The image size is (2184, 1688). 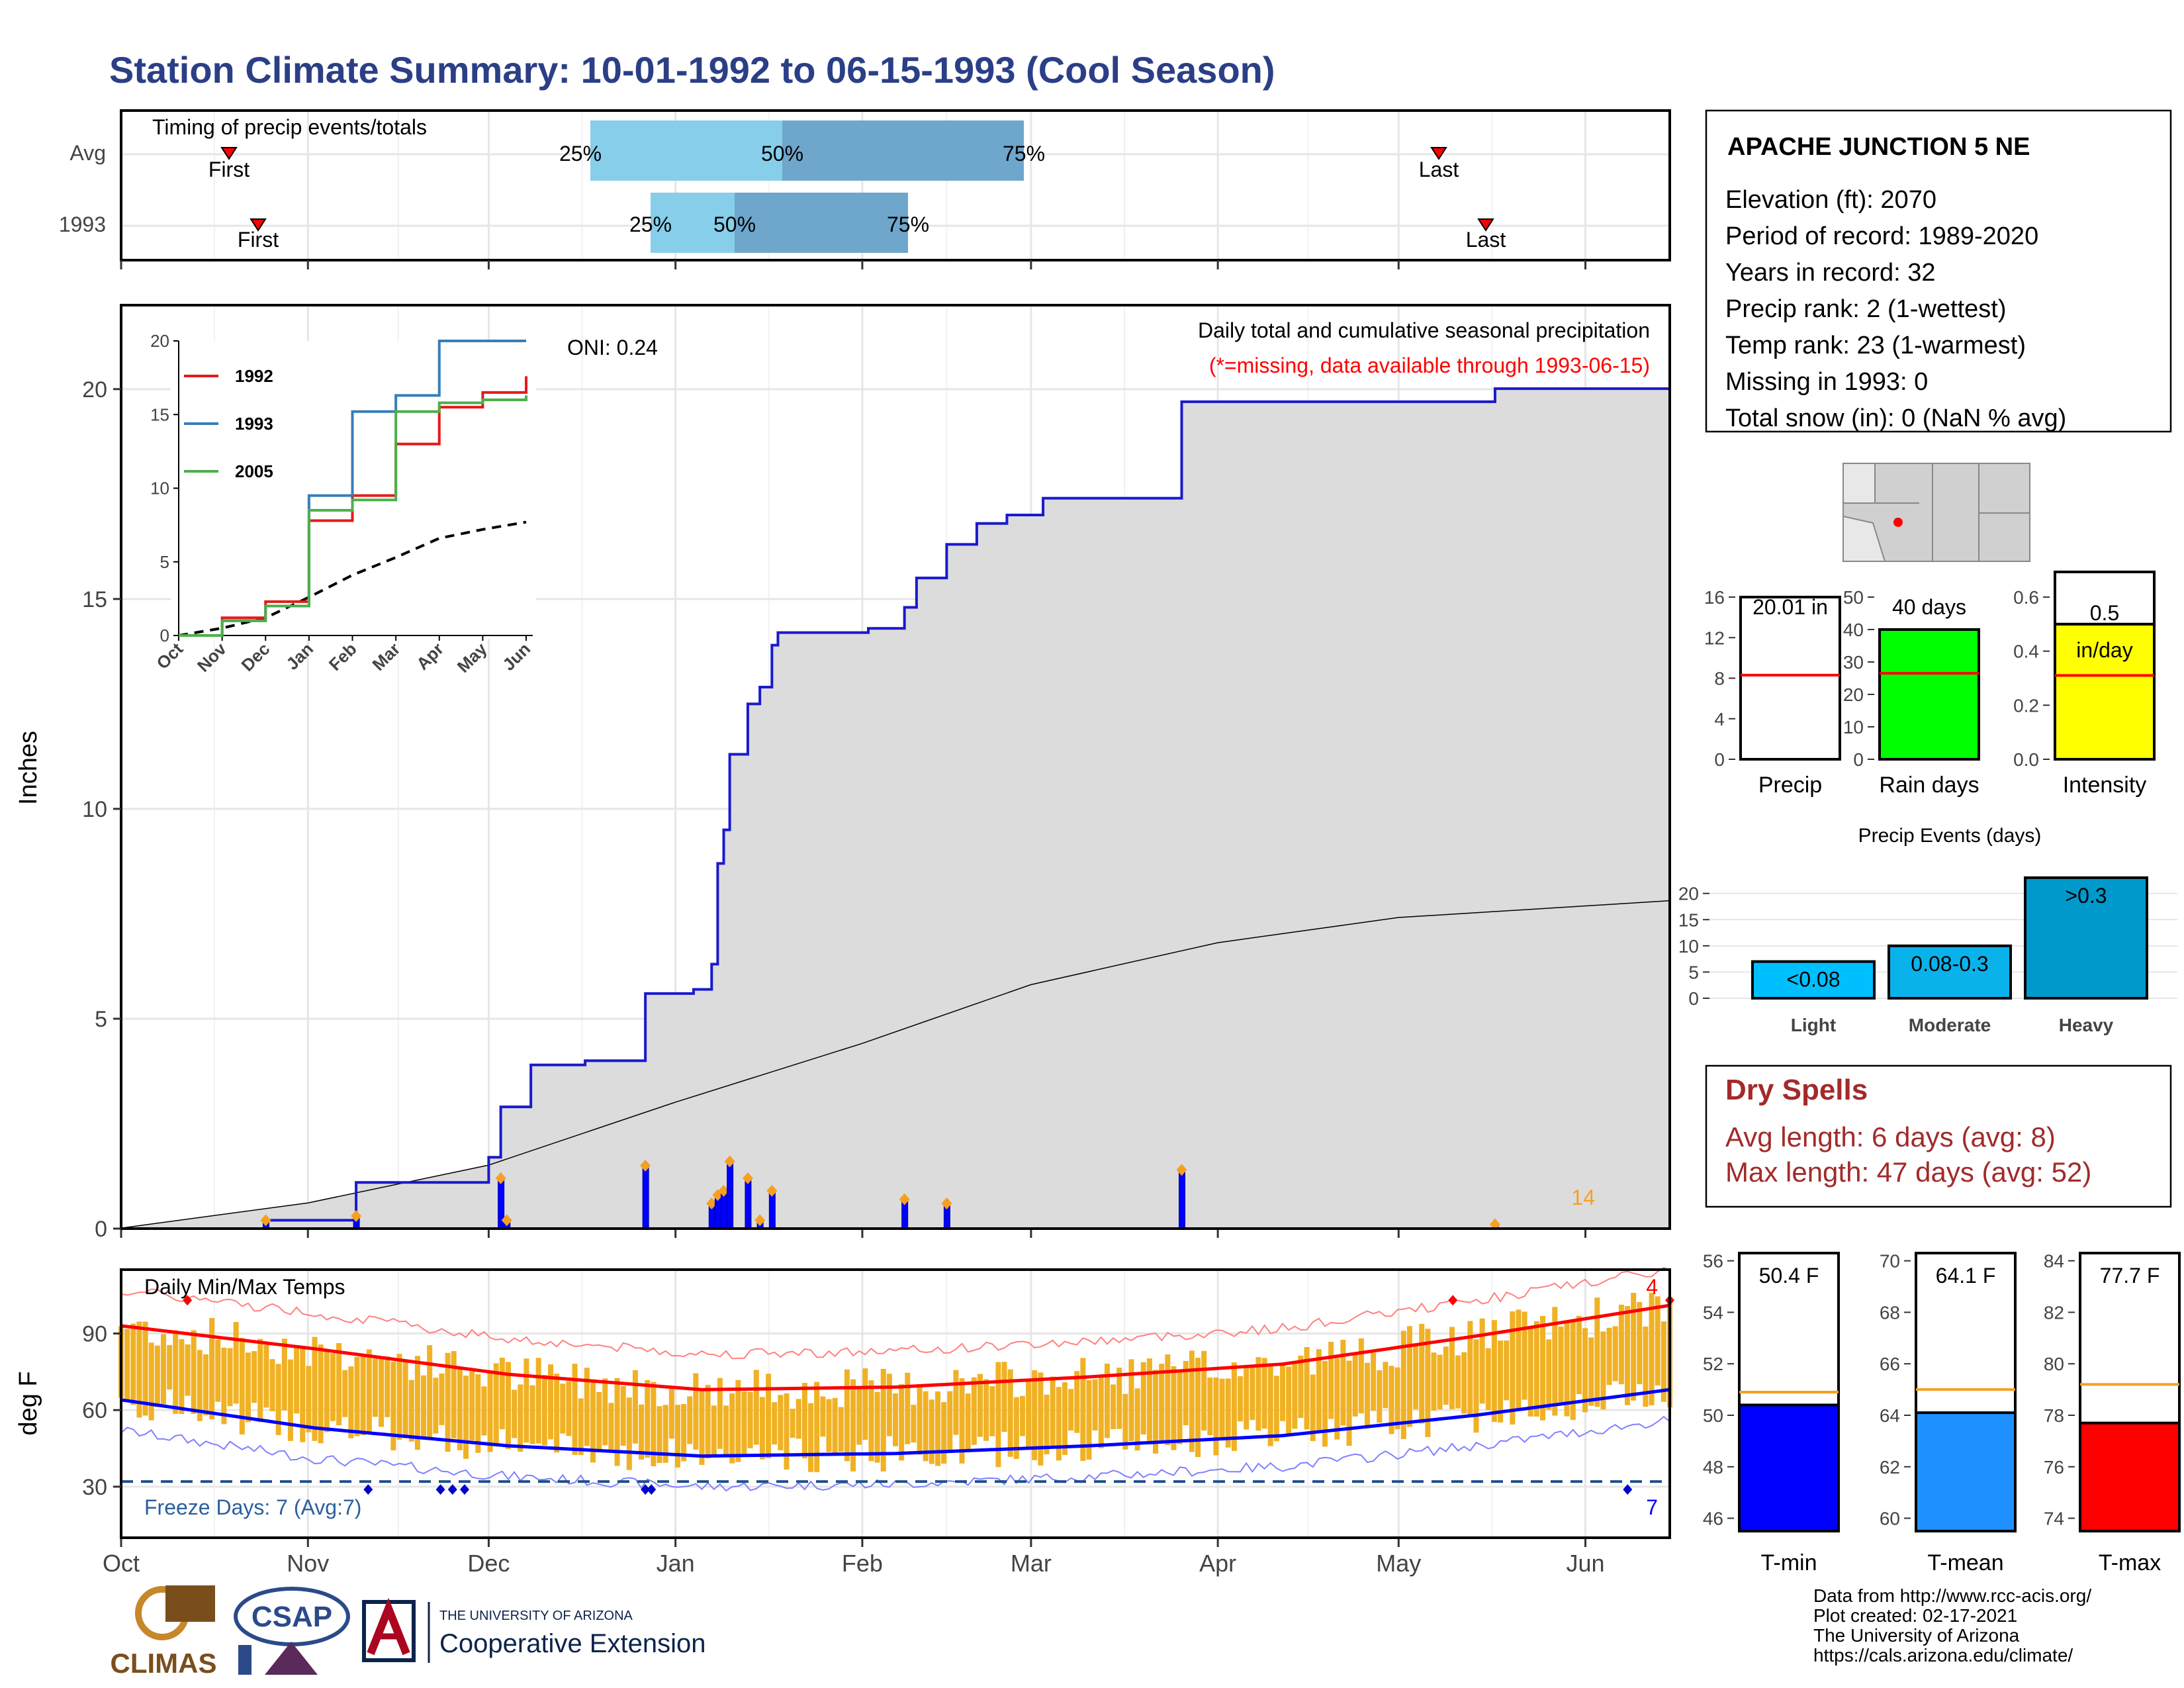 I want to click on y-tick-label: 90, so click(x=95, y=1333).